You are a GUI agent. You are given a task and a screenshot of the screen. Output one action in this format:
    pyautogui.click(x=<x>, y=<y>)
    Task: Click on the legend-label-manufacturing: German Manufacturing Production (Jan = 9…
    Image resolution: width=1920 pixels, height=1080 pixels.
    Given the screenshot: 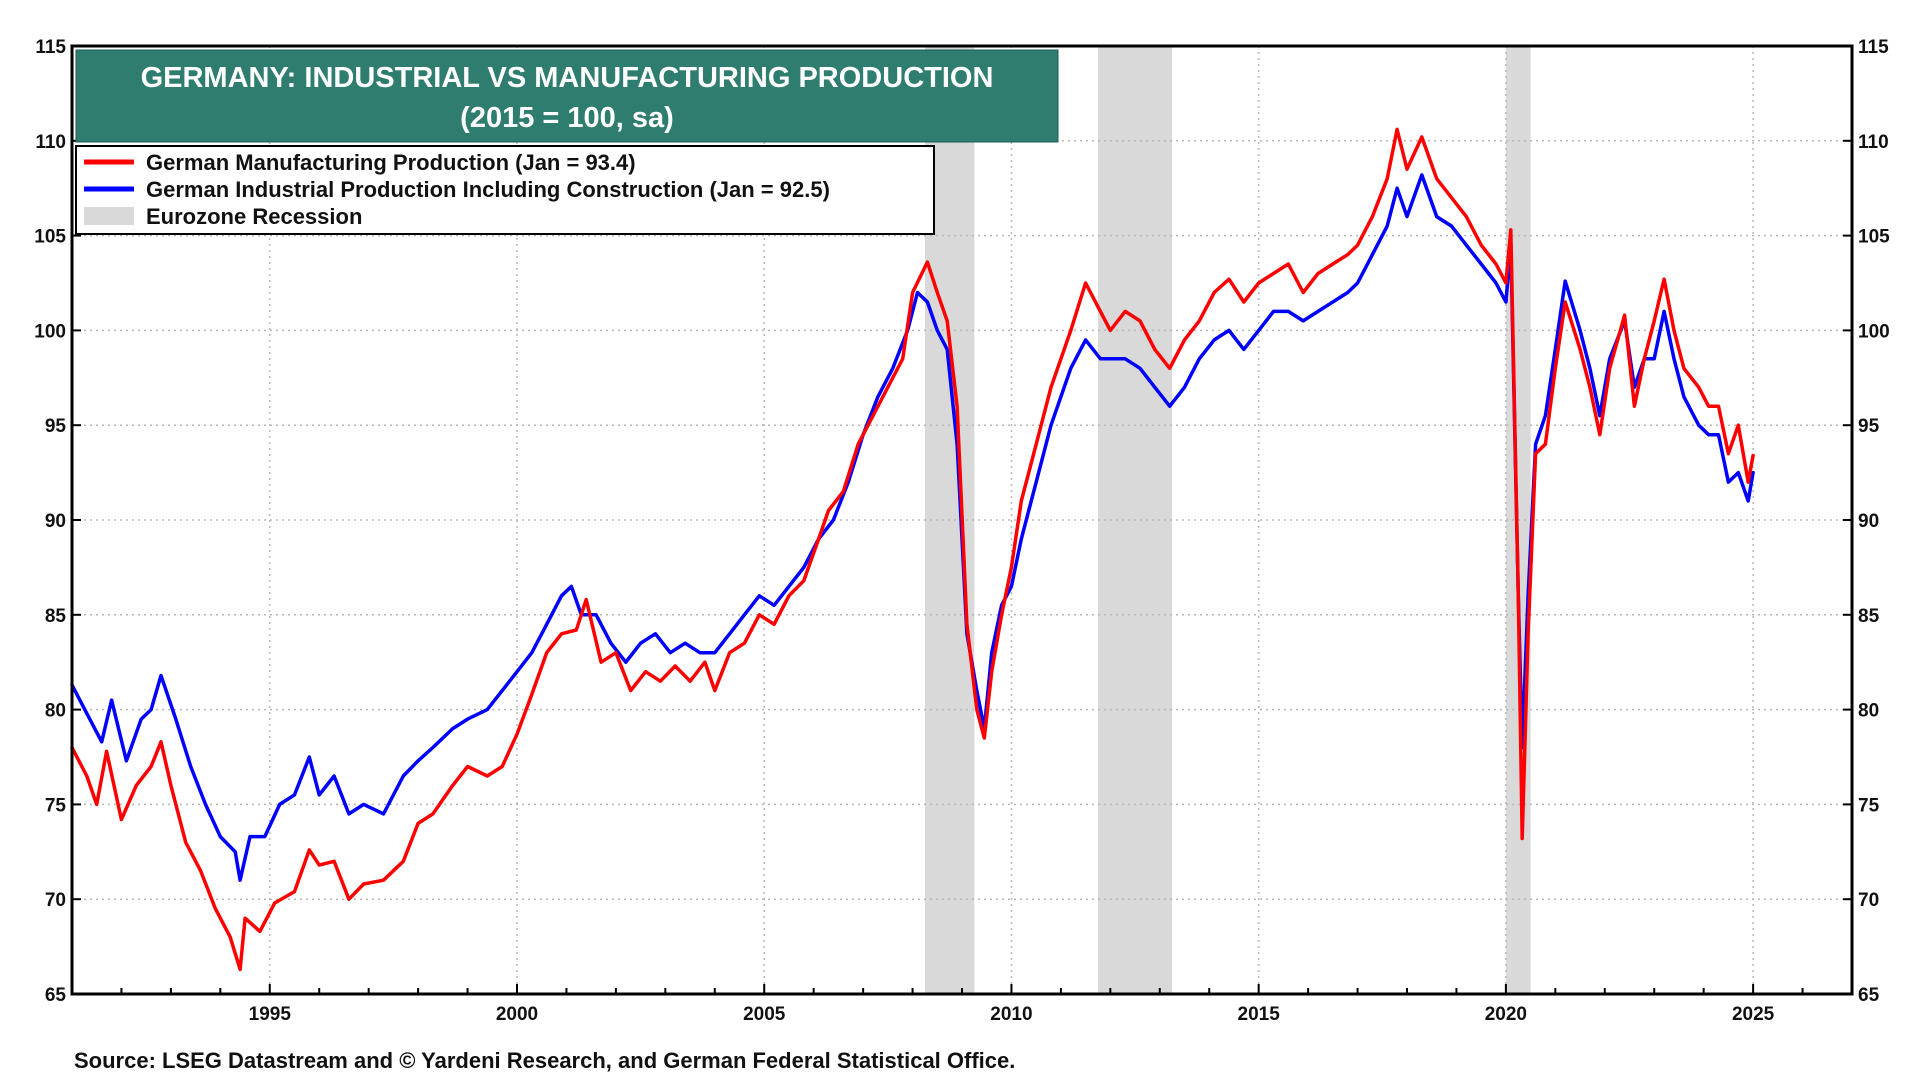 What is the action you would take?
    pyautogui.click(x=391, y=162)
    